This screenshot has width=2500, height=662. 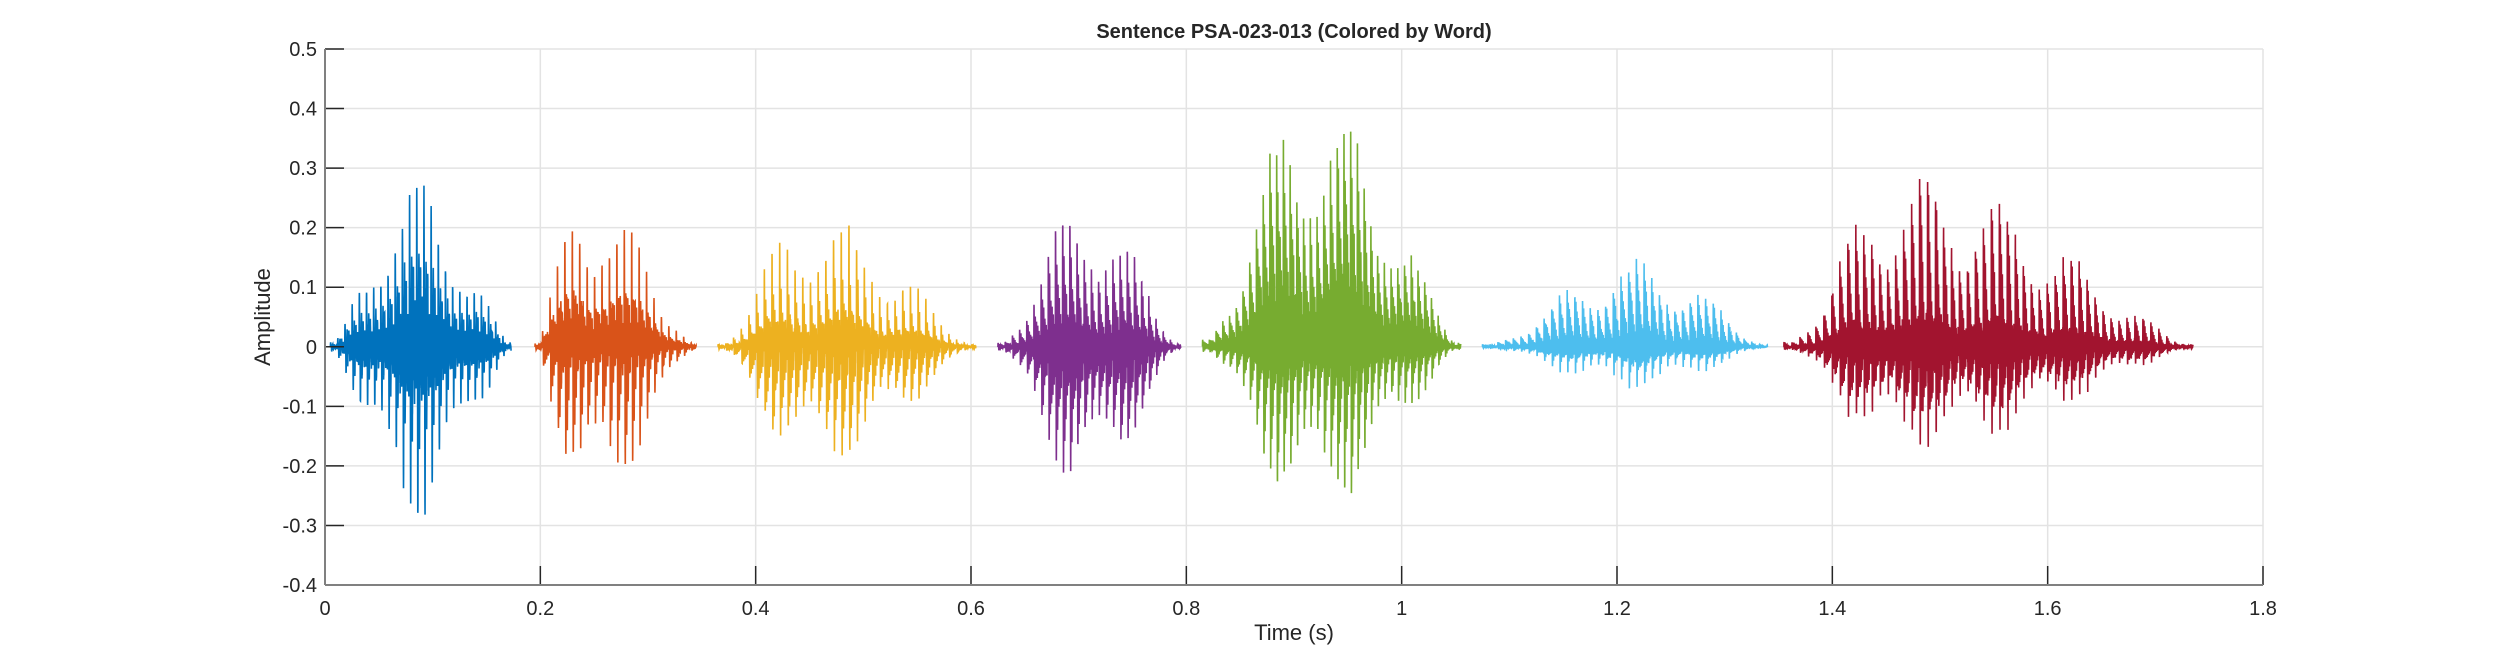 What do you see at coordinates (300, 526) in the screenshot?
I see `y-tick-label: -0.3` at bounding box center [300, 526].